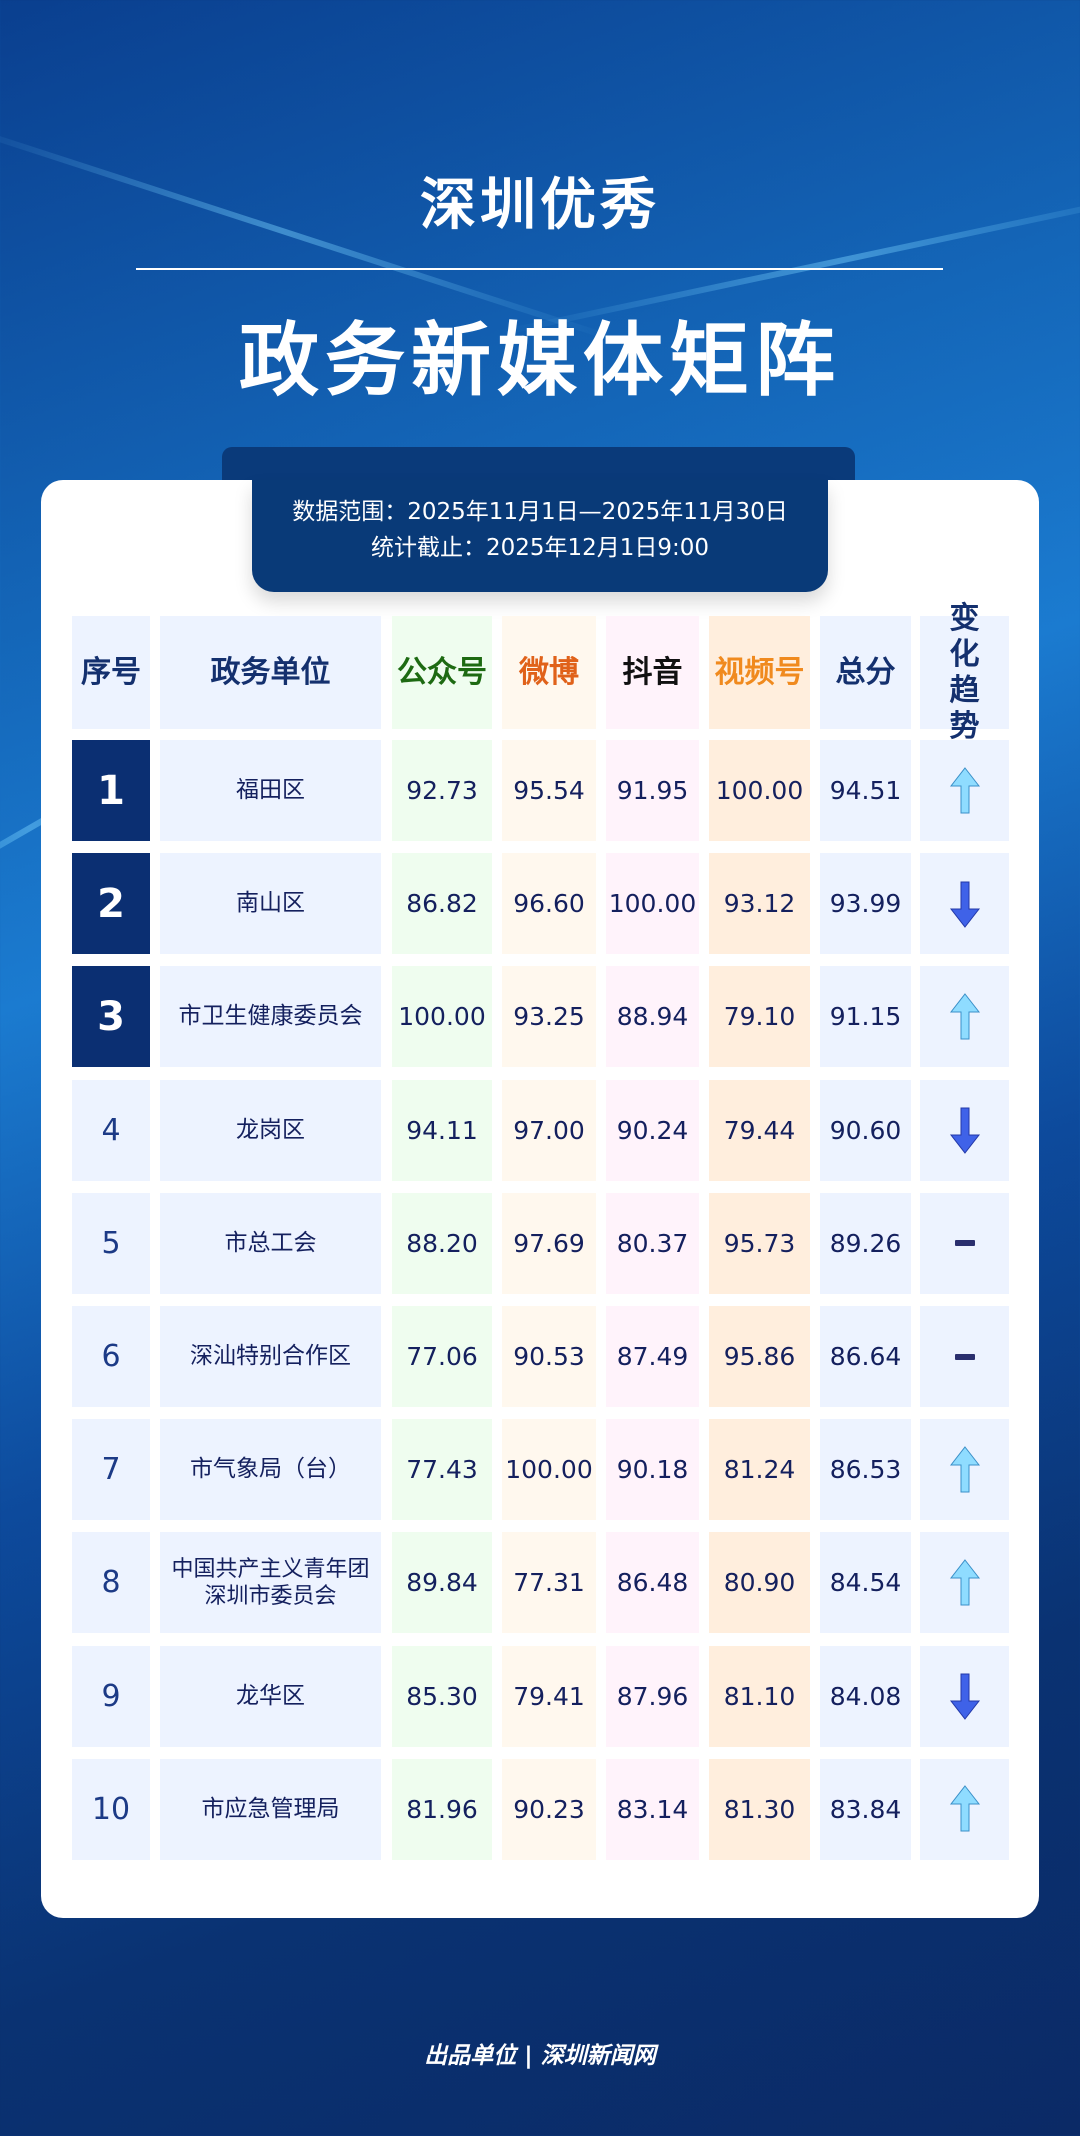  I want to click on header-unit: 政务单位, so click(270, 672).